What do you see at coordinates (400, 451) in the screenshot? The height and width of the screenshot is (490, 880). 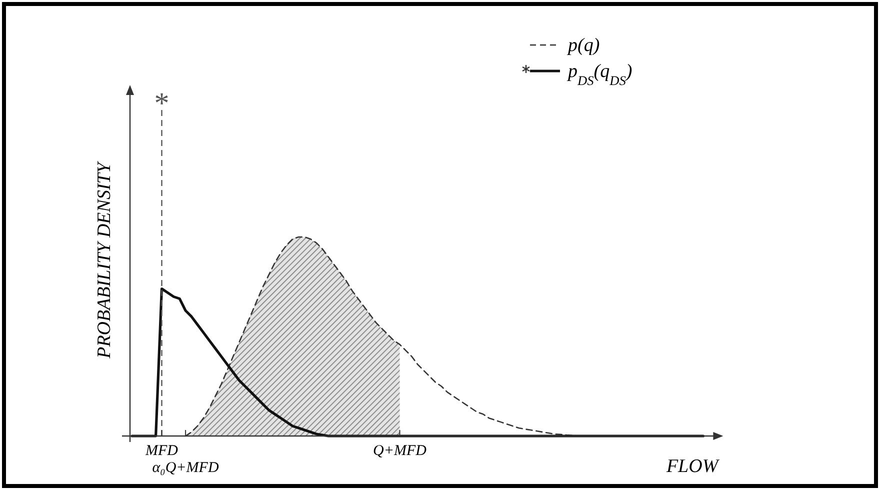 I see `x-tick-label: Q+MFD` at bounding box center [400, 451].